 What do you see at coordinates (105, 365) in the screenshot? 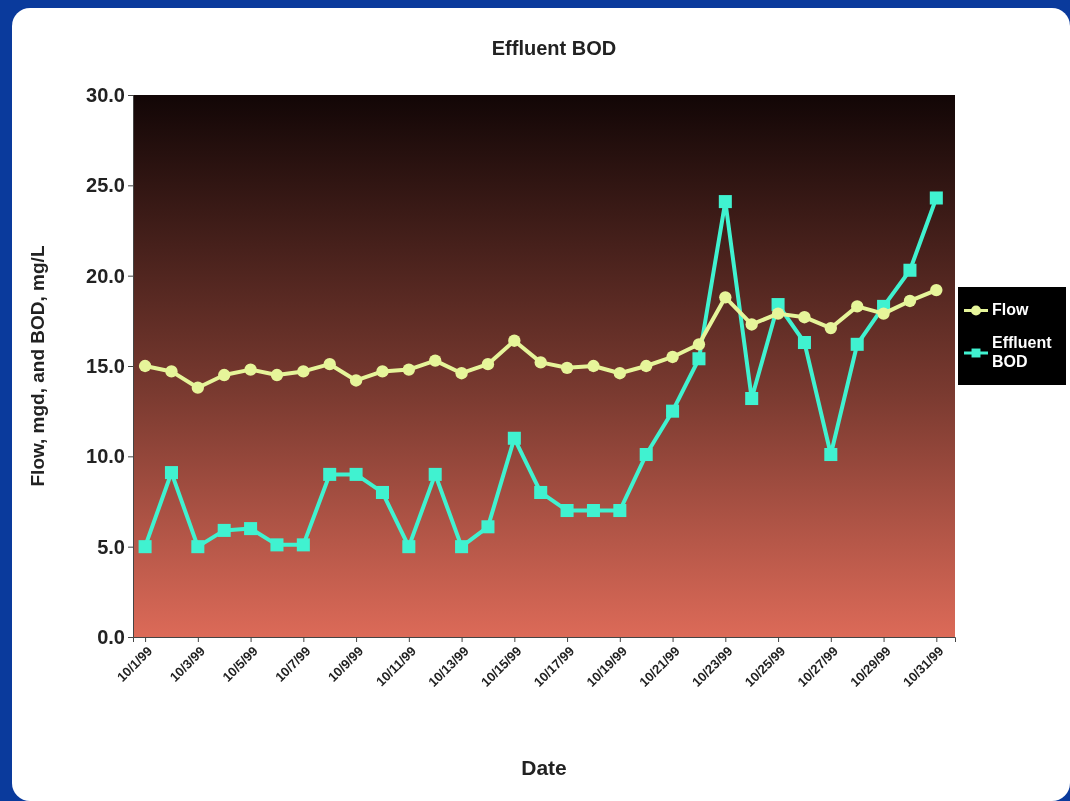
I see `y-tick-label: 15.0` at bounding box center [105, 365].